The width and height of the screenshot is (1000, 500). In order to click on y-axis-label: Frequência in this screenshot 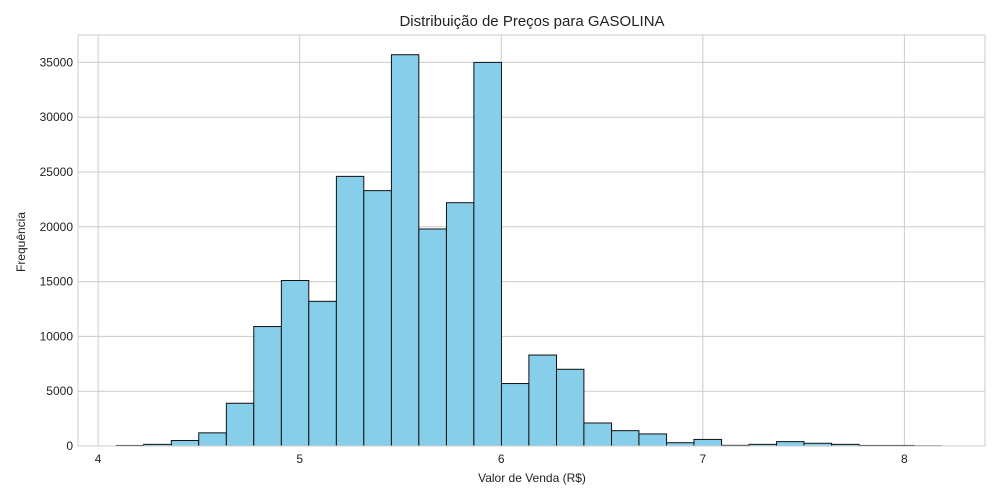, I will do `click(21, 242)`.